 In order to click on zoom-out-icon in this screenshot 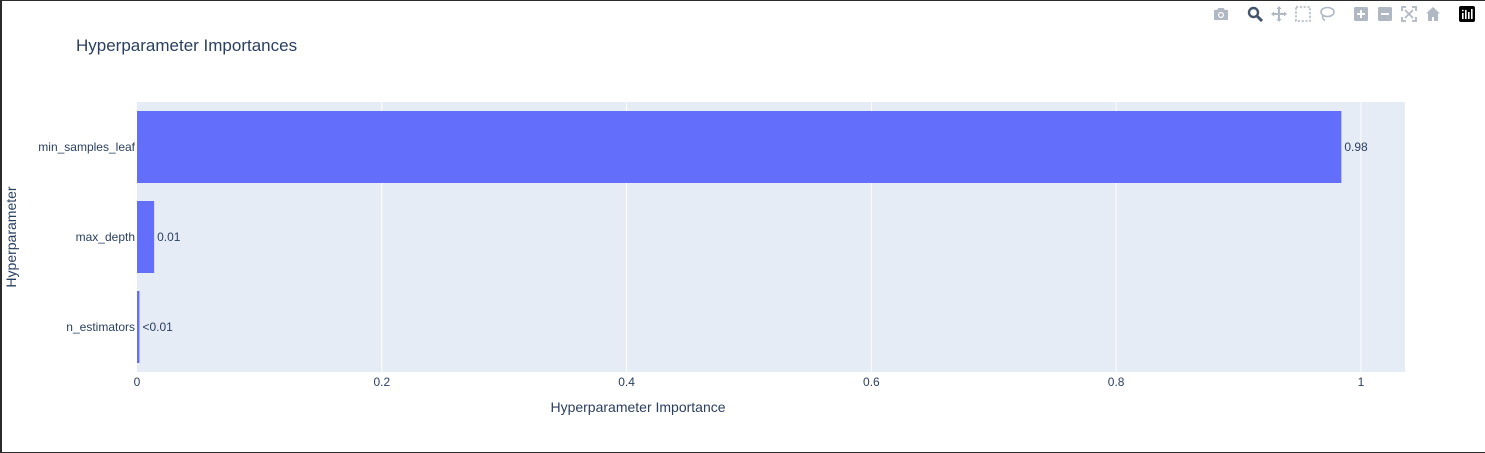, I will do `click(1385, 14)`.